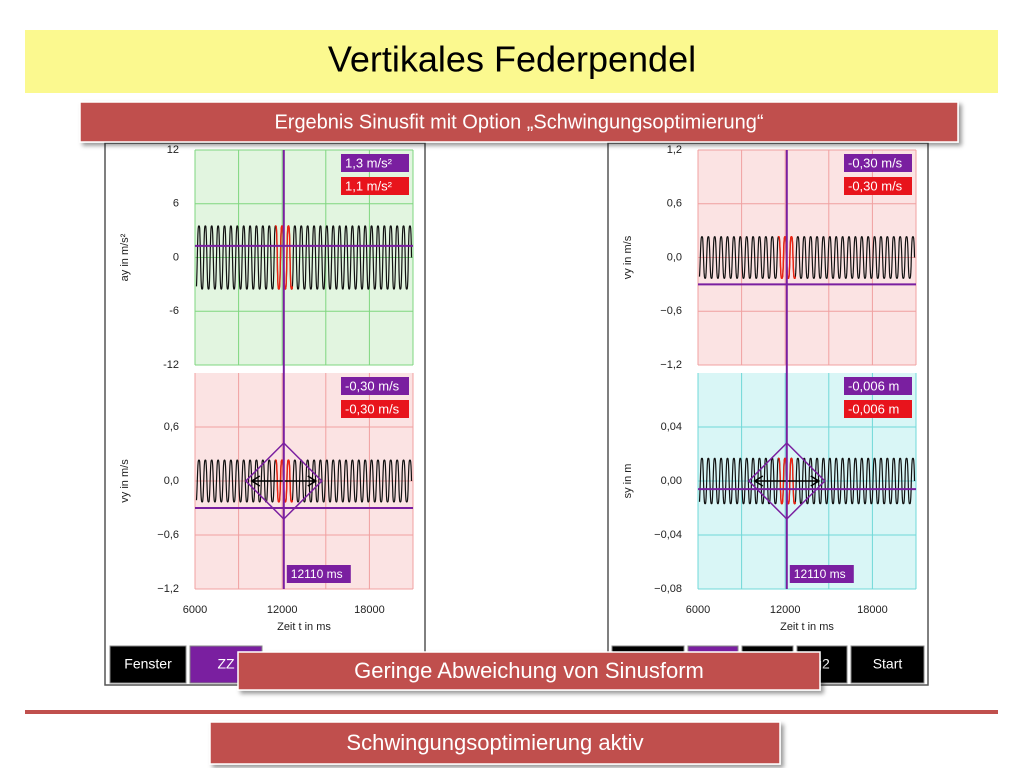  What do you see at coordinates (369, 162) in the screenshot?
I see `readout: 1,3 m/s²` at bounding box center [369, 162].